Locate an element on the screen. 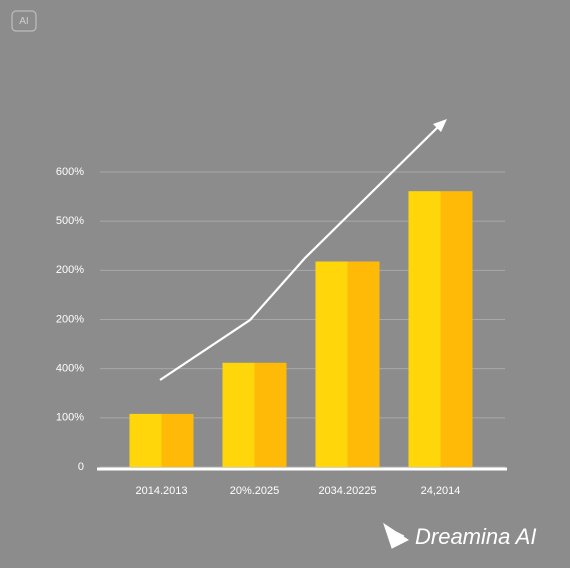 This screenshot has width=570, height=568. x-tick-label: 24,2014 is located at coordinates (441, 491).